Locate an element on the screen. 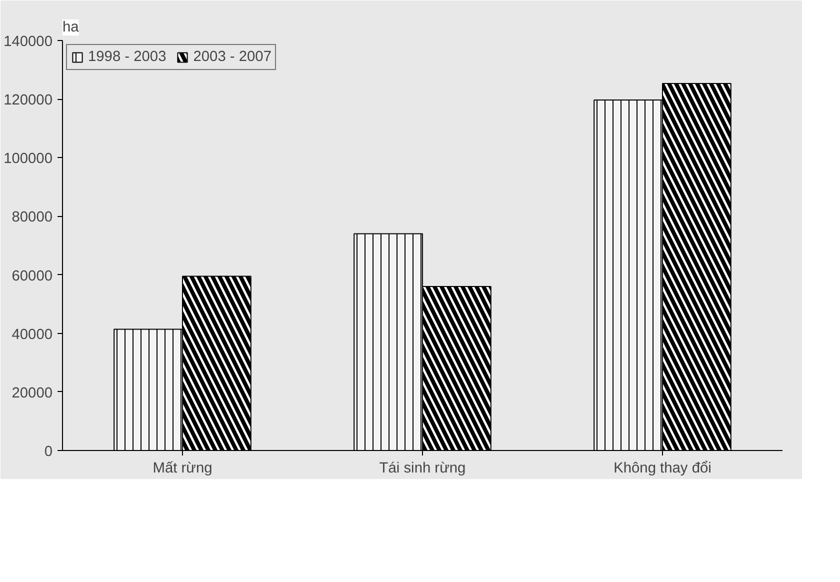 This screenshot has width=840, height=582. y-tick-label: 20000 is located at coordinates (32, 393).